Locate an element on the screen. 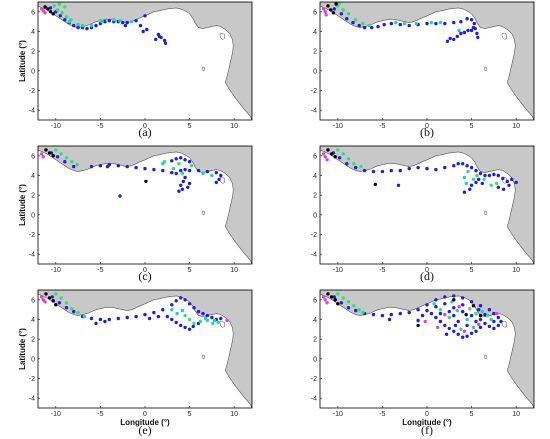 The image size is (550, 439). y-tick-label: 6 is located at coordinates (33, 300).